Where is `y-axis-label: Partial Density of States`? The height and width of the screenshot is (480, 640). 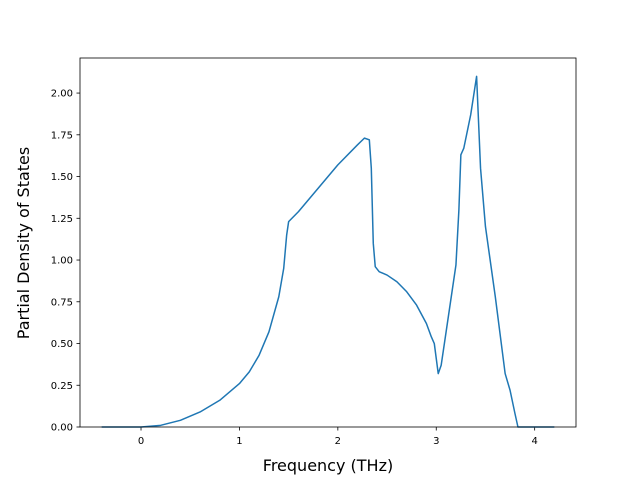
y-axis-label: Partial Density of States is located at coordinates (23, 243).